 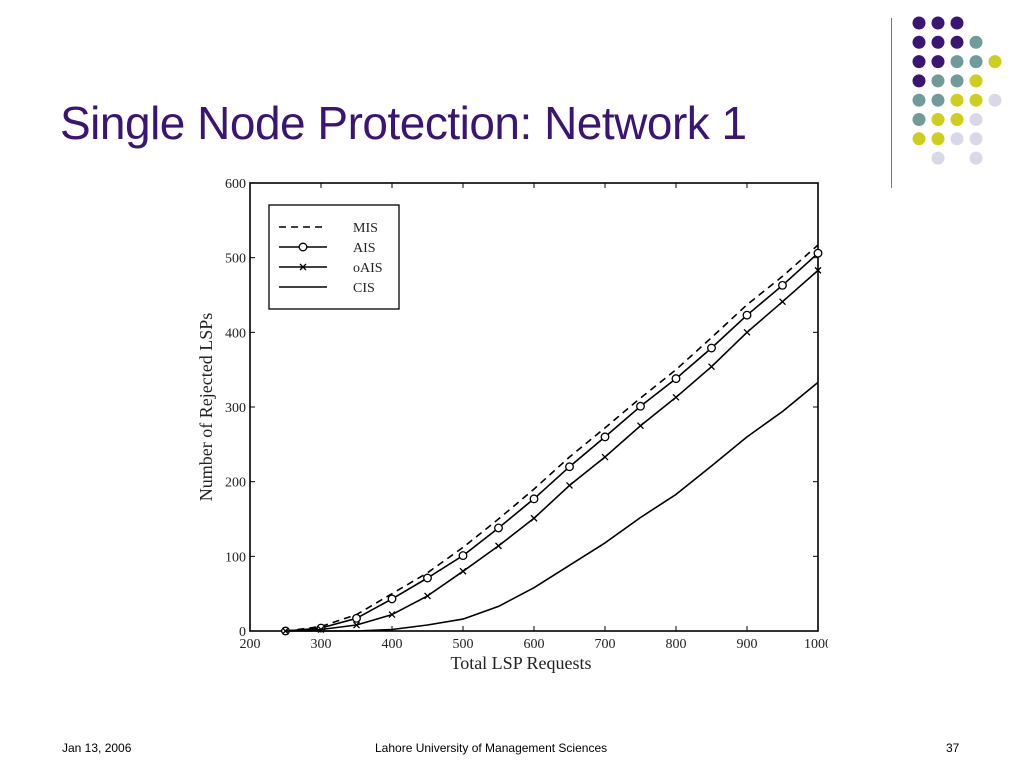 I want to click on x-tick-label: 300, so click(x=321, y=644).